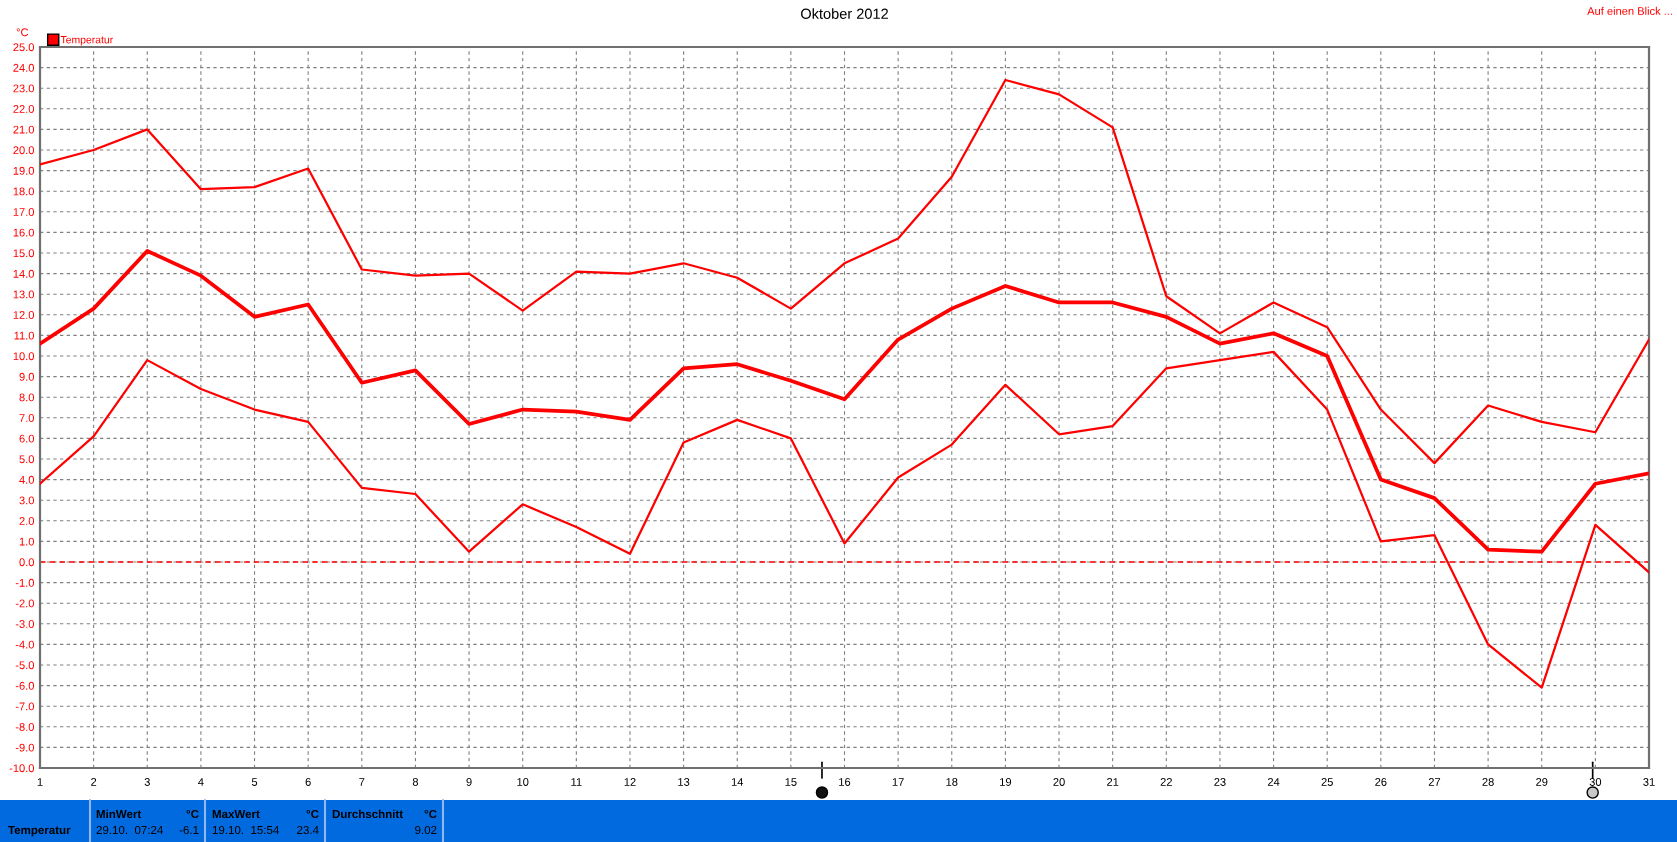 Image resolution: width=1677 pixels, height=842 pixels. I want to click on text: 9.02, so click(426, 830).